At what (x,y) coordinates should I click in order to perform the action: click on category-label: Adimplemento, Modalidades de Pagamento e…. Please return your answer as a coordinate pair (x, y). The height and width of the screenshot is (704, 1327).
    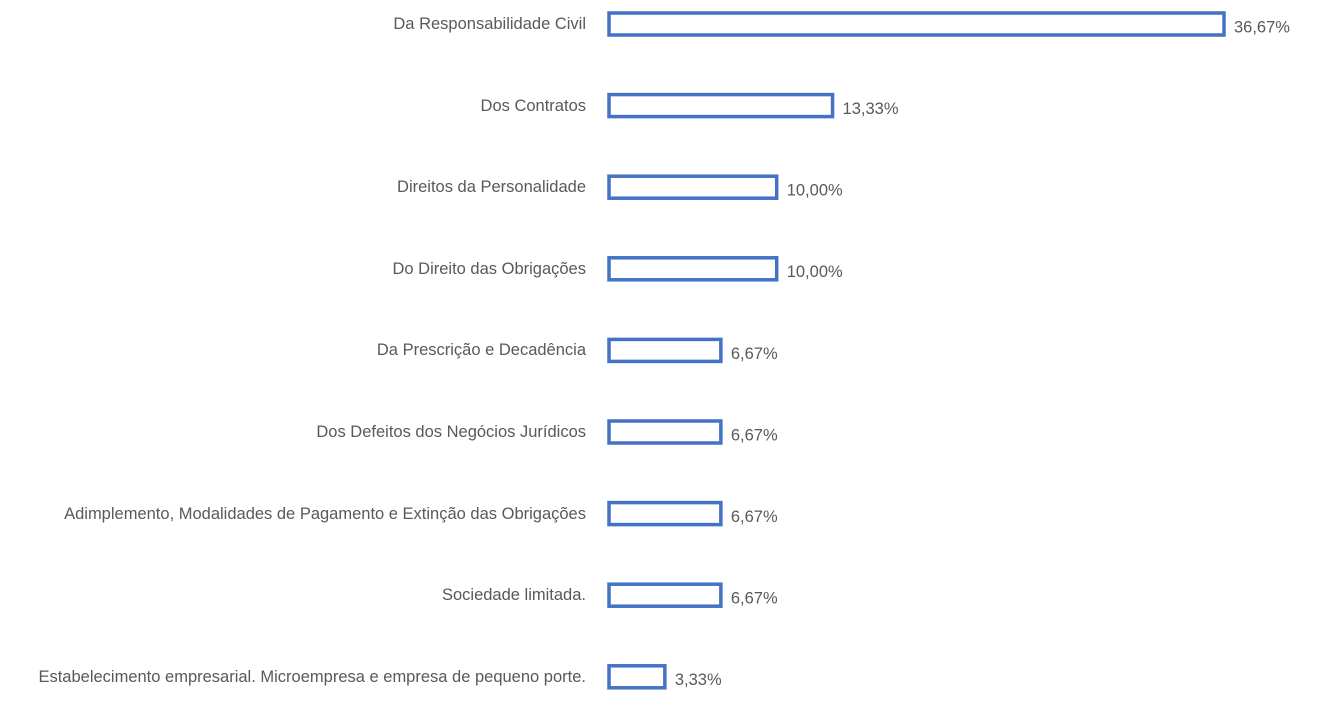
    Looking at the image, I should click on (325, 513).